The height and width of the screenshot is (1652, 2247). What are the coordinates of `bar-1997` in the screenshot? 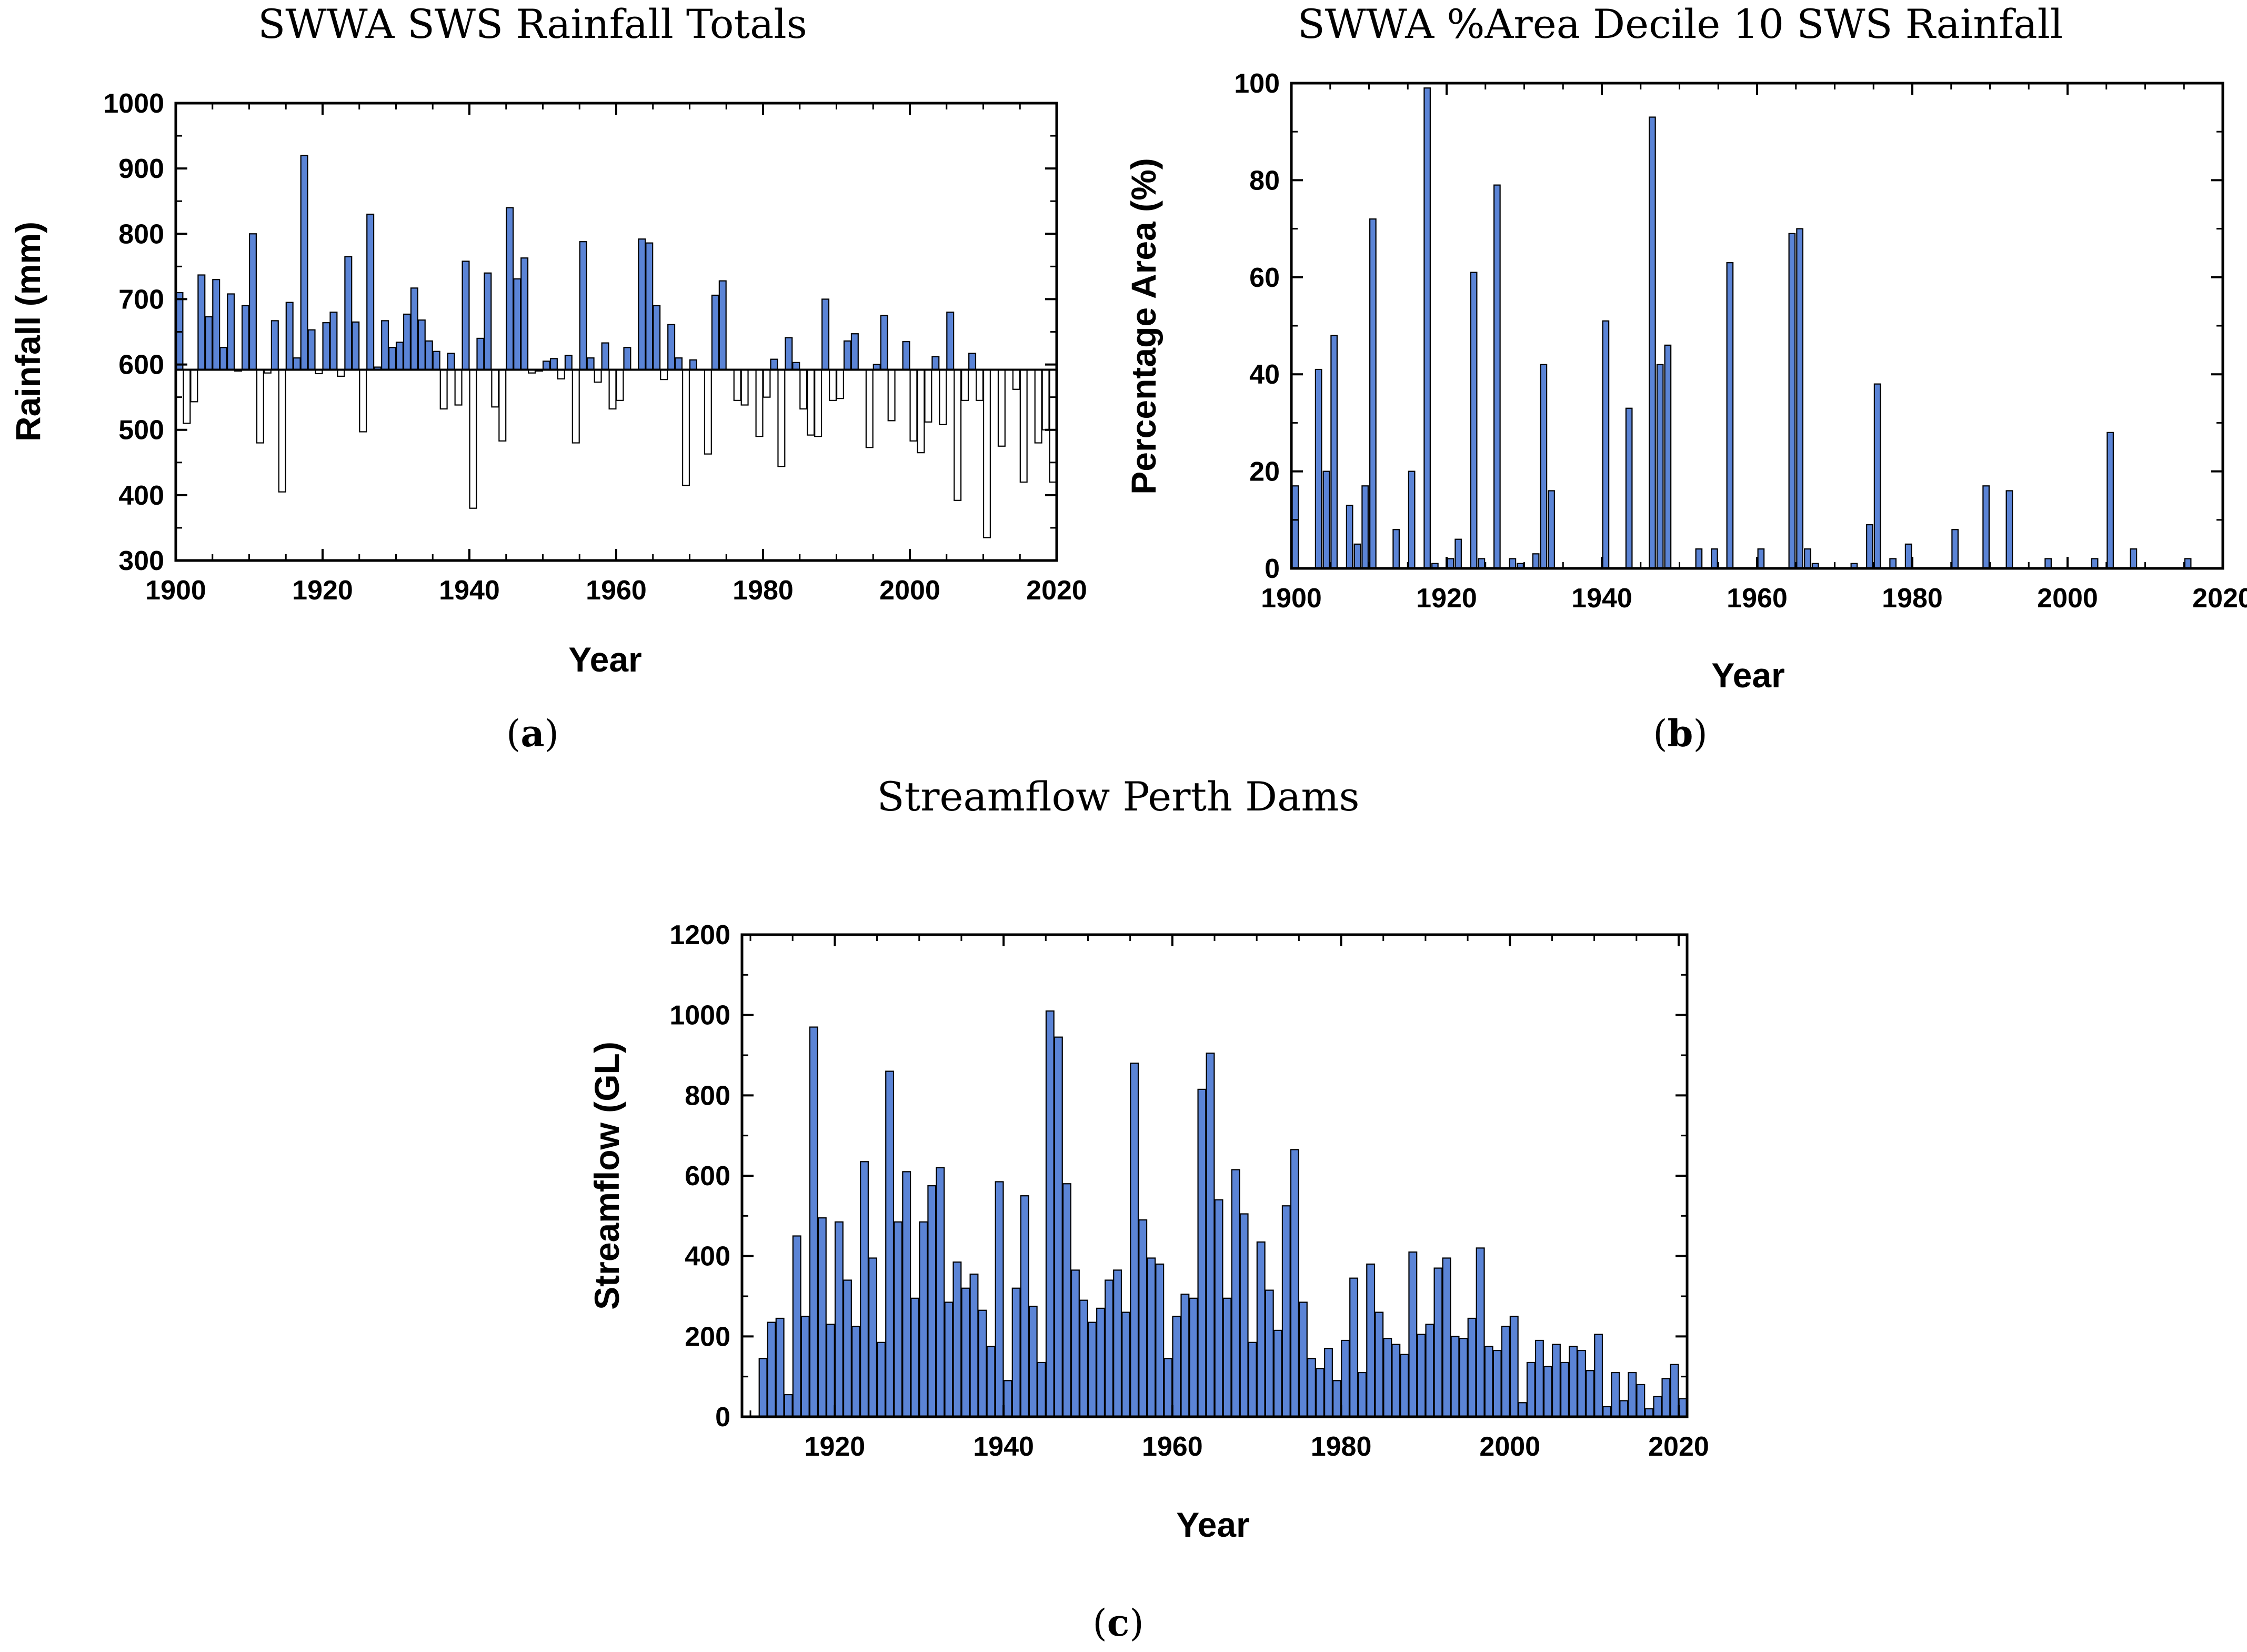 It's located at (1488, 1382).